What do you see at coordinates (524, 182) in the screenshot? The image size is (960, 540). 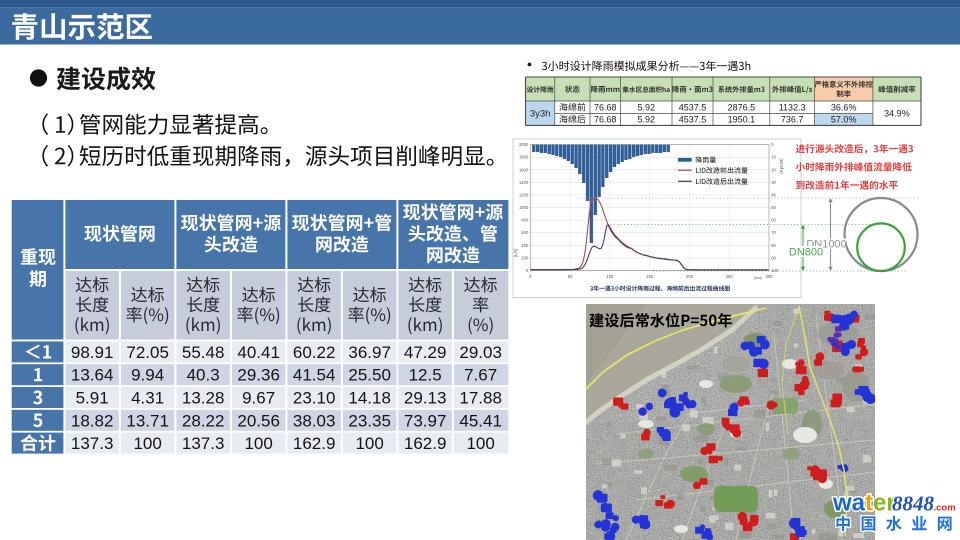 I see `svg-text: 1400` at bounding box center [524, 182].